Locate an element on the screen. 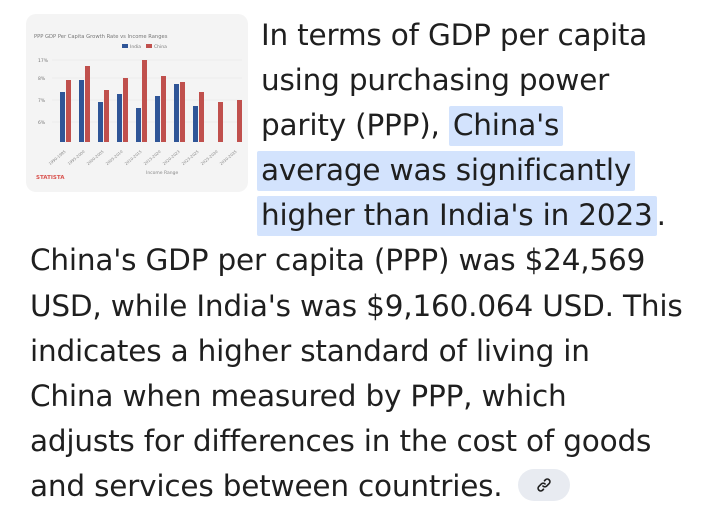 The height and width of the screenshot is (518, 720). thumbnail-y-tick: 6% is located at coordinates (42, 123).